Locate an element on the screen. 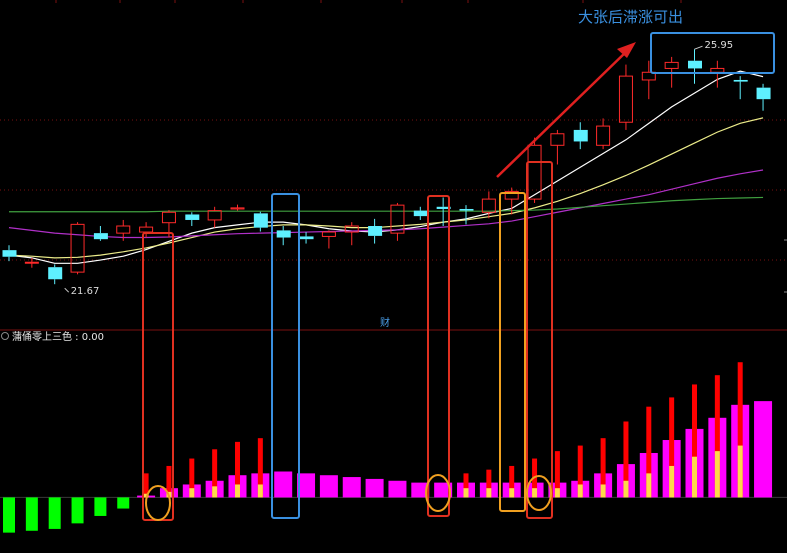 Image resolution: width=787 pixels, height=553 pixels. ma30-line is located at coordinates (386, 204).